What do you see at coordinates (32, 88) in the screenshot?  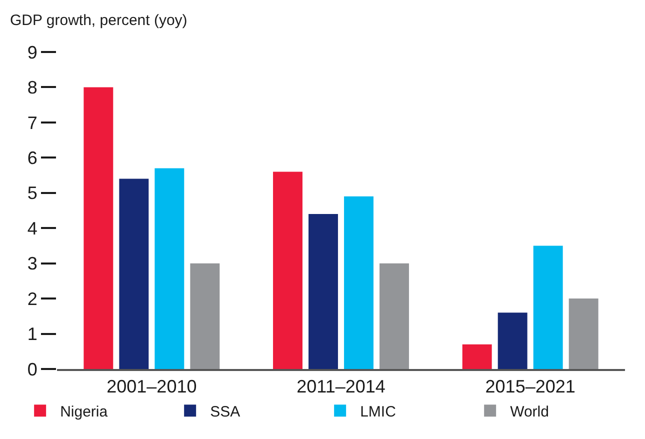 I see `y-tick-label: 8` at bounding box center [32, 88].